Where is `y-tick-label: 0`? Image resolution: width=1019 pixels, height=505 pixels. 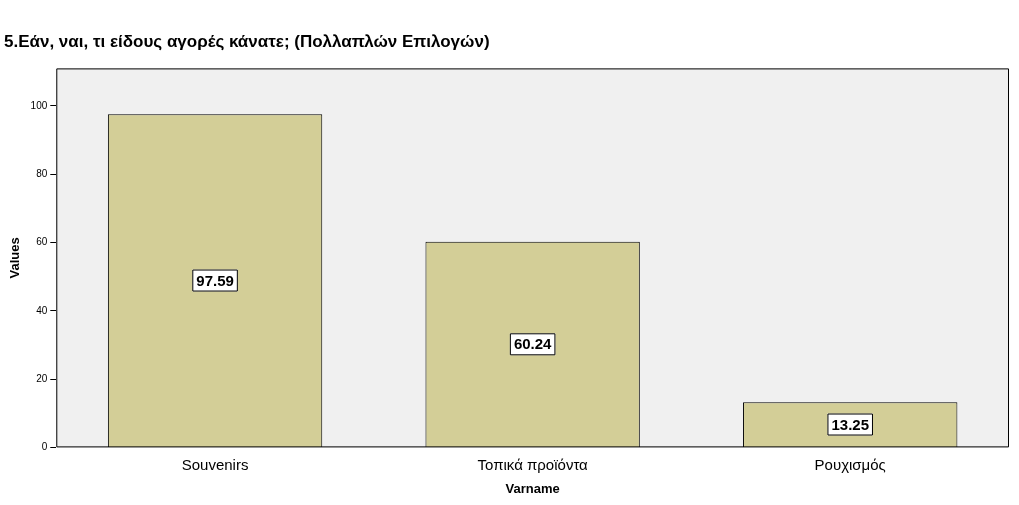 y-tick-label: 0 is located at coordinates (44, 447).